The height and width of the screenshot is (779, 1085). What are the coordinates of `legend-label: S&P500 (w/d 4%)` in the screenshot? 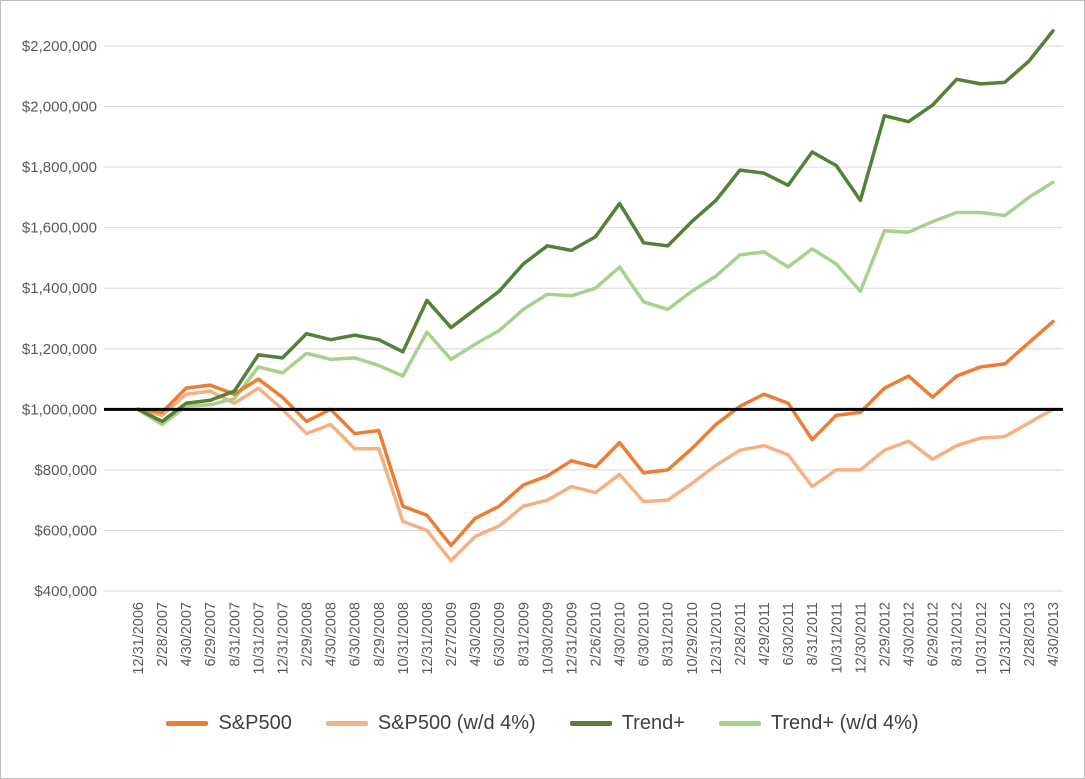 It's located at (456, 723).